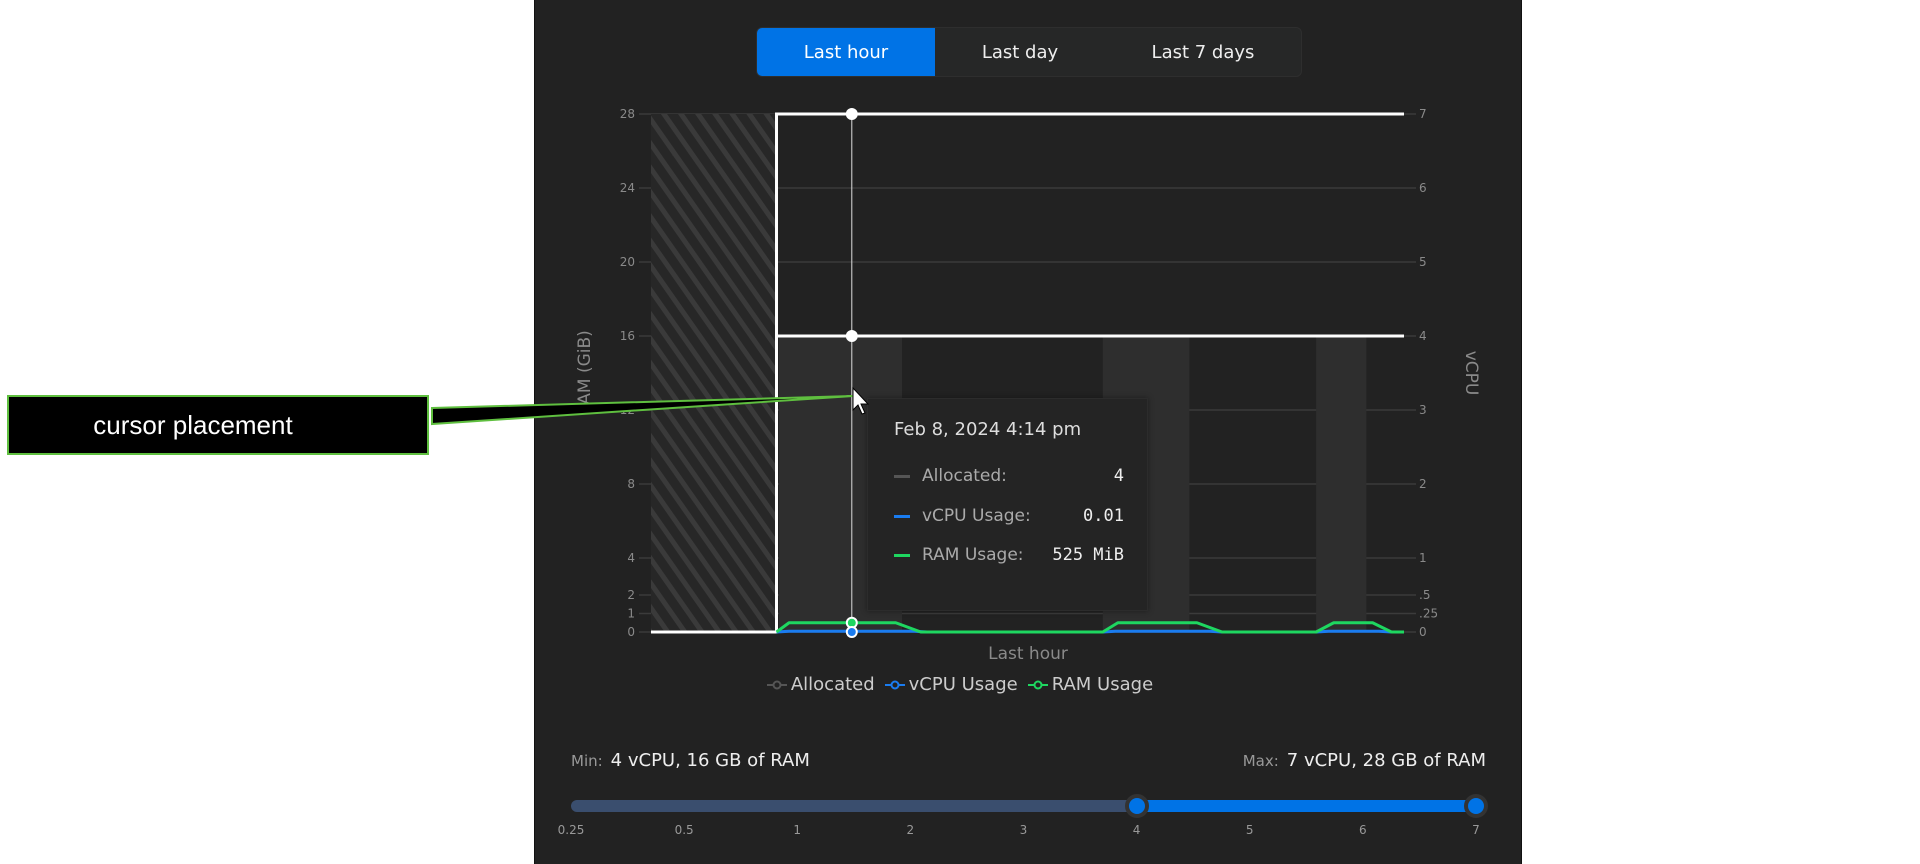  I want to click on tab-last-7-days: Last 7 days, so click(1203, 52).